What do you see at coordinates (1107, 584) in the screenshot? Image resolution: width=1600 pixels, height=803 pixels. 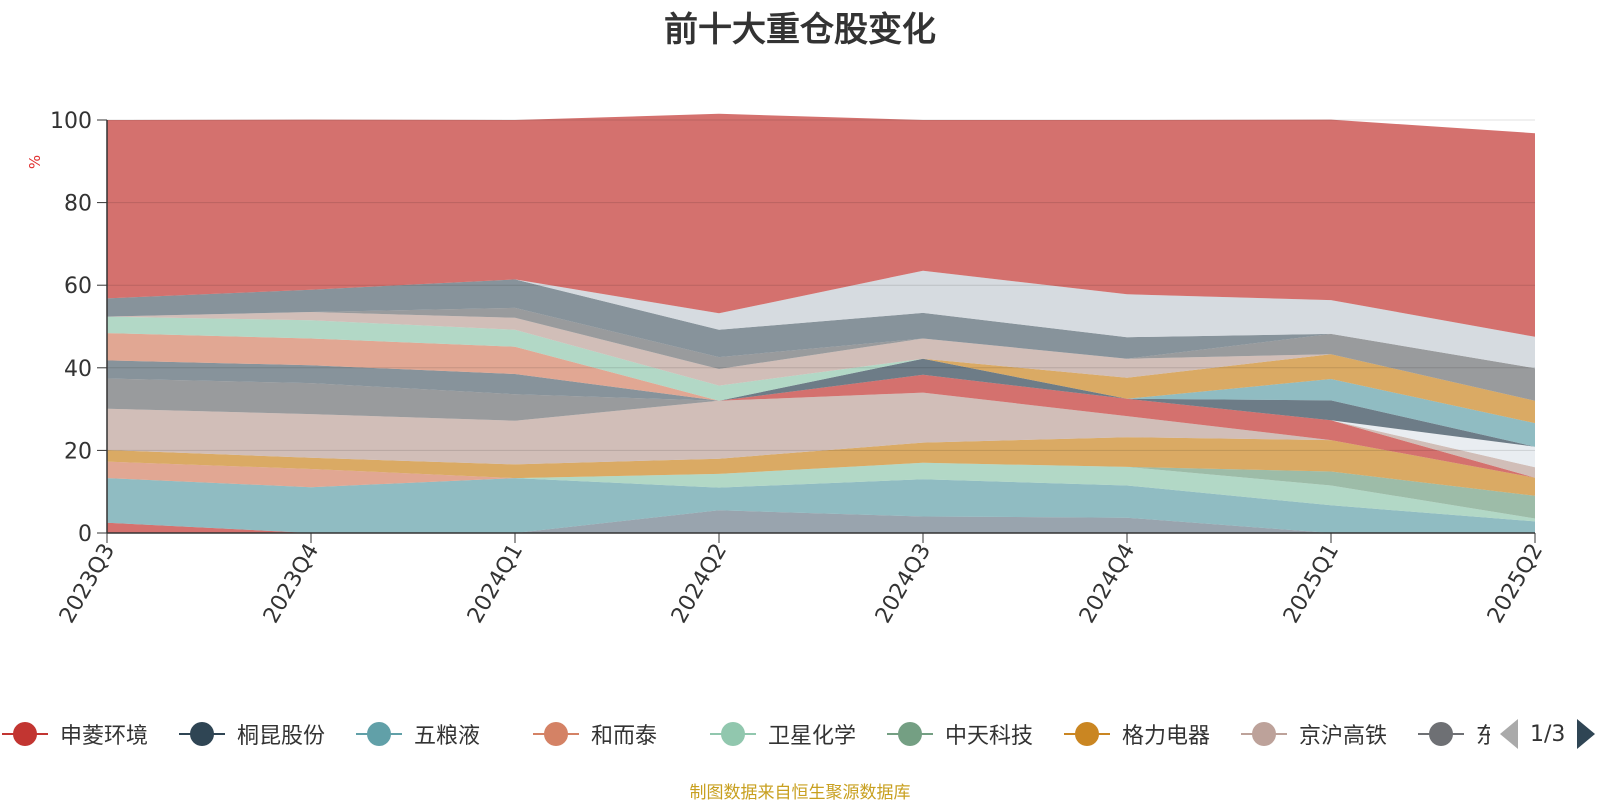 I see `x-tick-label: 2024Q4` at bounding box center [1107, 584].